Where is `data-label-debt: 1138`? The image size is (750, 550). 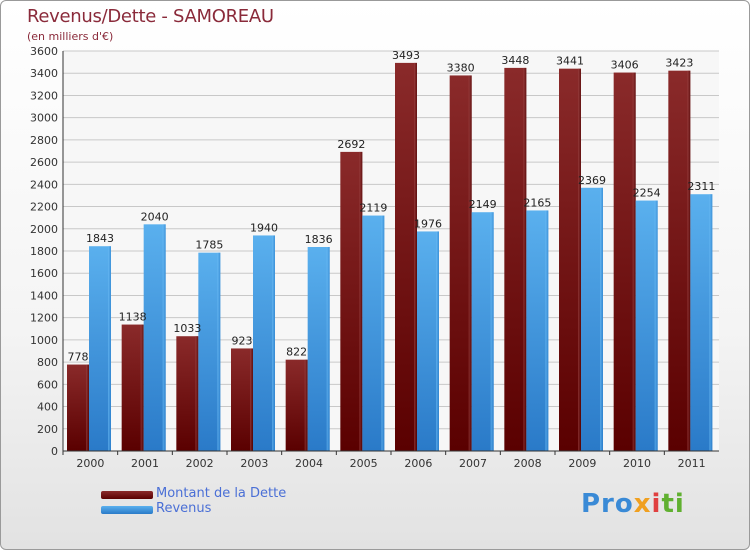 data-label-debt: 1138 is located at coordinates (133, 317).